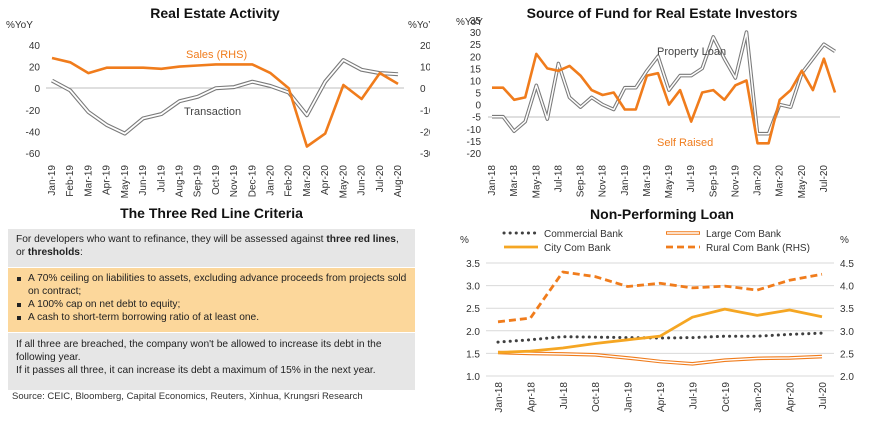  What do you see at coordinates (53, 252) in the screenshot?
I see `intro-emphasis: thresholds` at bounding box center [53, 252].